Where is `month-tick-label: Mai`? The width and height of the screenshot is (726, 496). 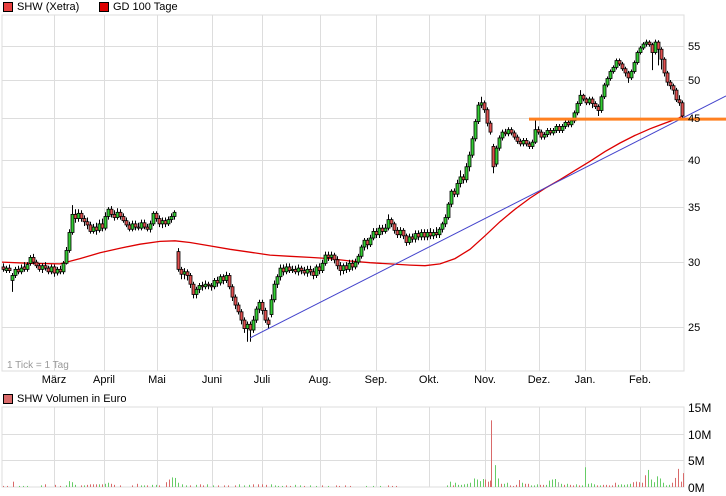 month-tick-label: Mai is located at coordinates (157, 380).